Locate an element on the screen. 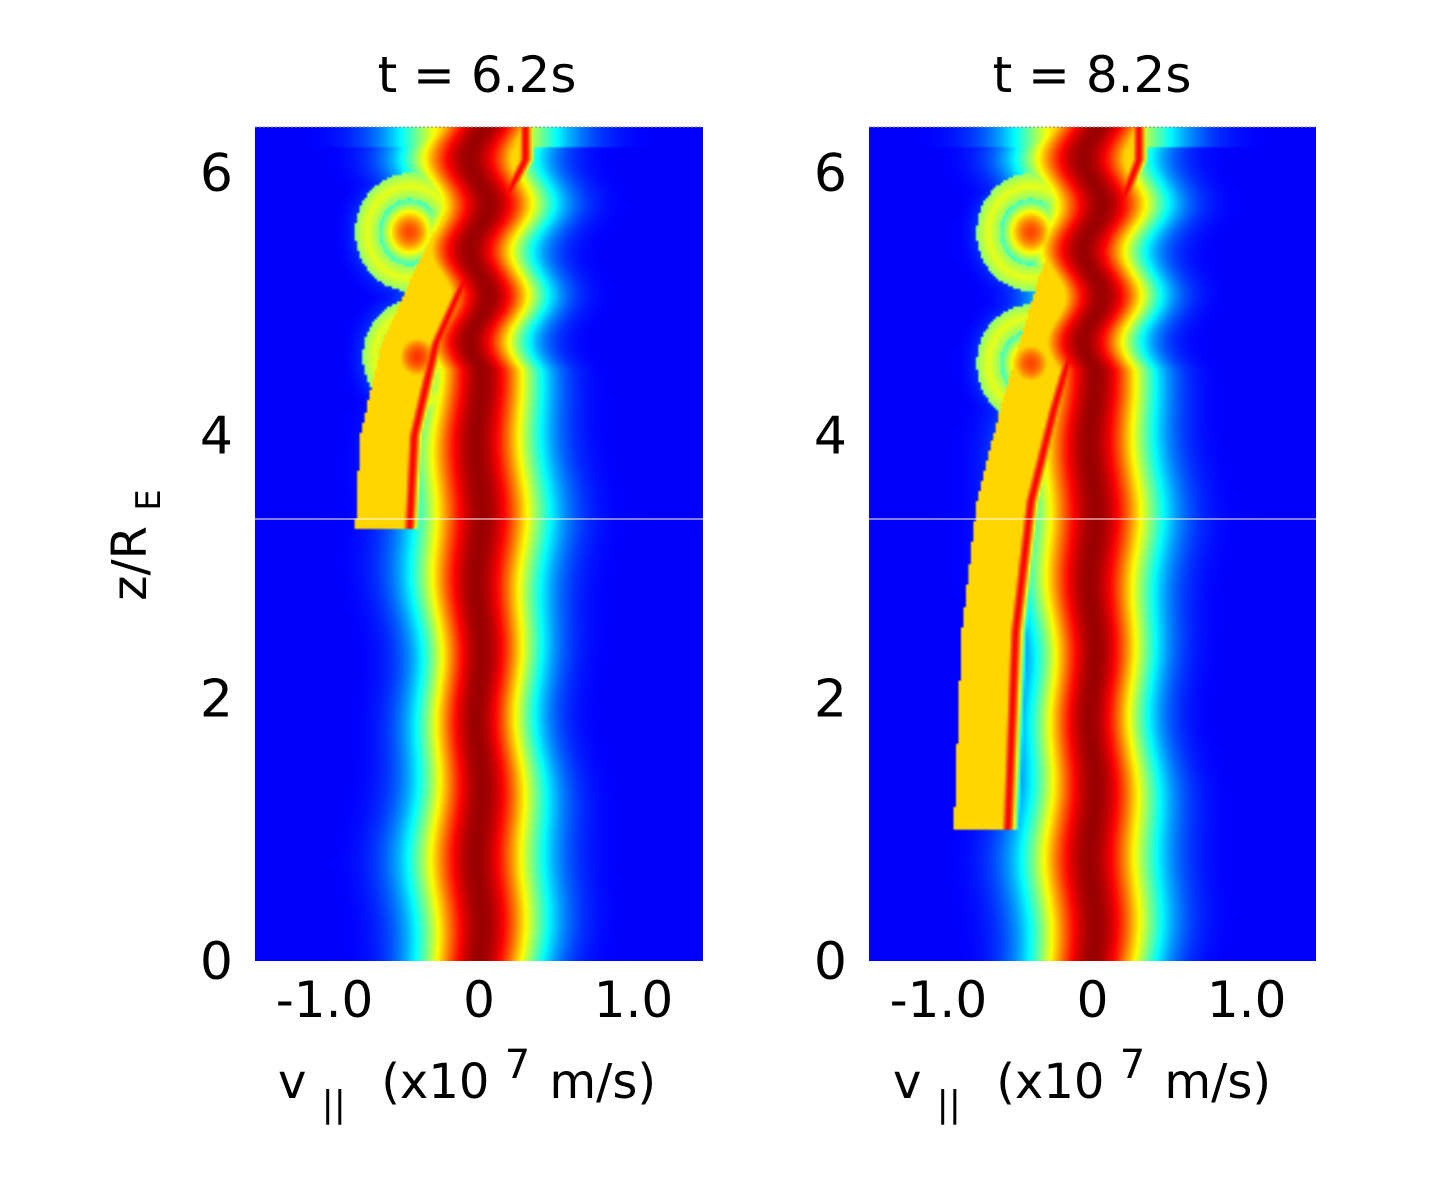 The image size is (1445, 1190). y-label-main: z/R is located at coordinates (130, 563).